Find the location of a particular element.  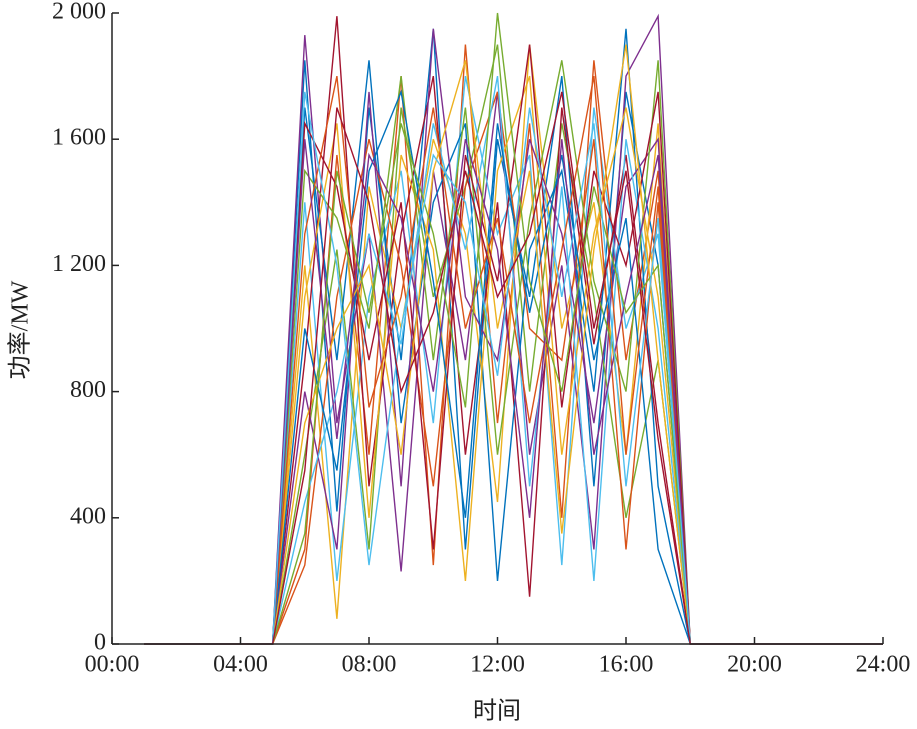

y-tick-label: 400 is located at coordinates (88, 516).